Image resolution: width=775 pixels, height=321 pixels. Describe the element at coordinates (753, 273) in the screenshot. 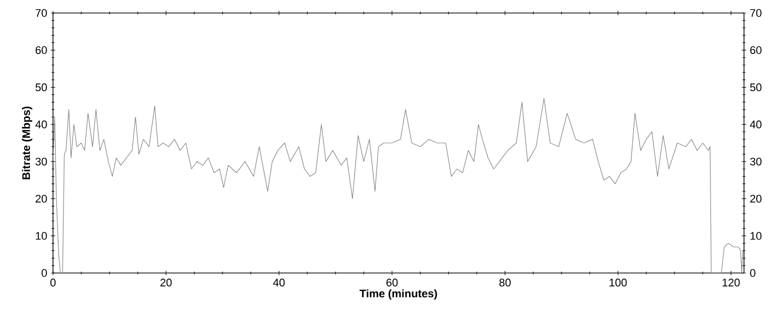

I see `y2-tick-label: 0` at that location.